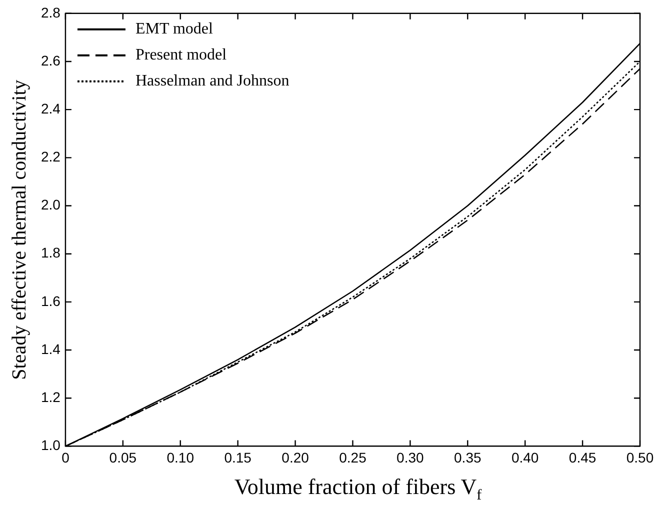 Image resolution: width=670 pixels, height=519 pixels. Describe the element at coordinates (358, 489) in the screenshot. I see `x-axis-title: Volume fraction of fibers V$_{f}$` at that location.